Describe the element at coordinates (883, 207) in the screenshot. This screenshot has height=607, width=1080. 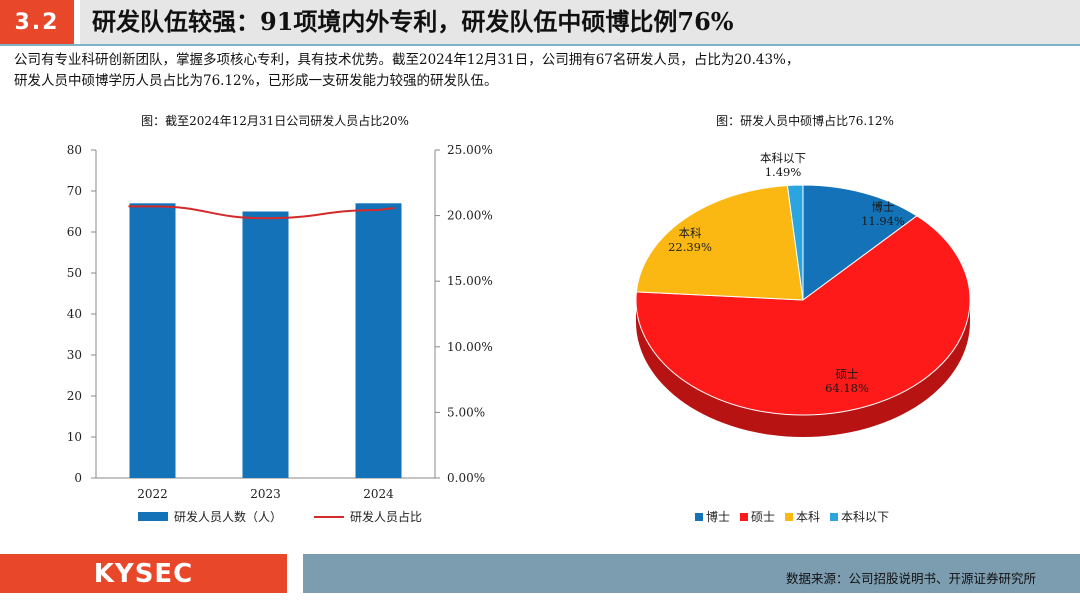
I see `pie-label-博士: 博士` at that location.